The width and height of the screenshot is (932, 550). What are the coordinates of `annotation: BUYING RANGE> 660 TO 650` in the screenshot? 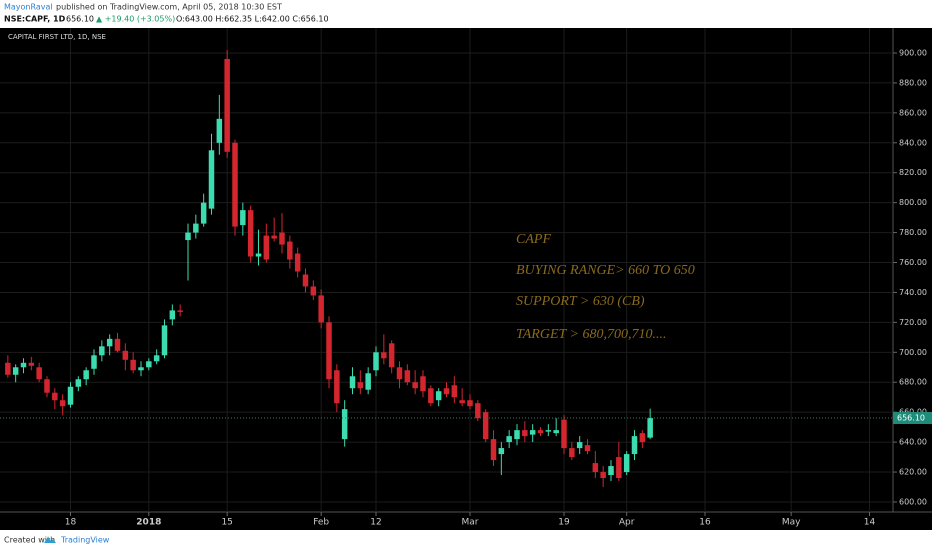 It's located at (605, 270).